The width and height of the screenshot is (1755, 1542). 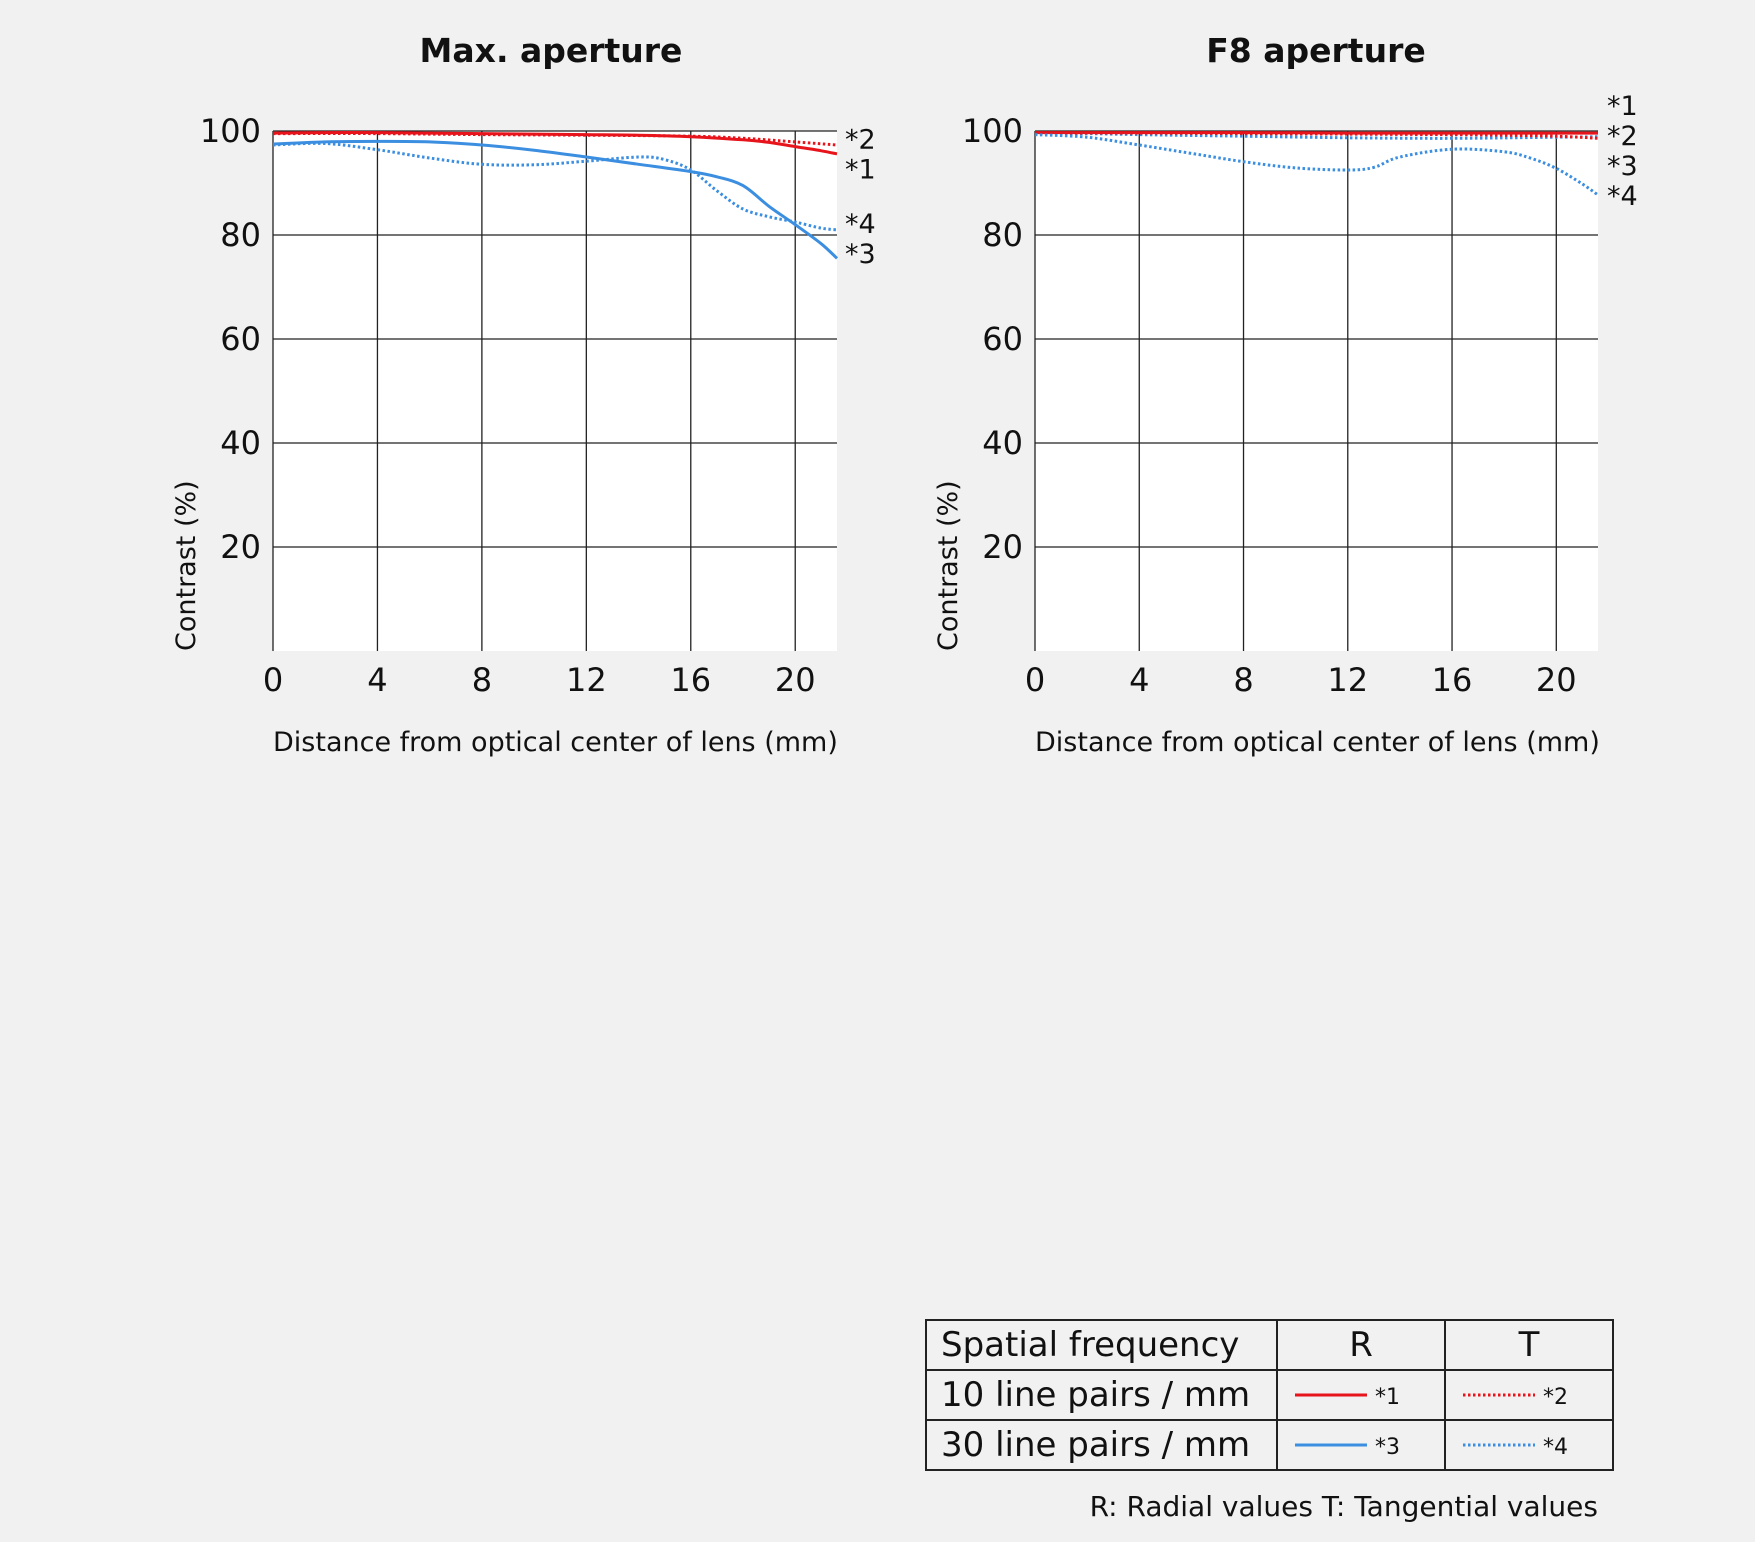 What do you see at coordinates (551, 50) in the screenshot?
I see `chart1-title: Max. aperture` at bounding box center [551, 50].